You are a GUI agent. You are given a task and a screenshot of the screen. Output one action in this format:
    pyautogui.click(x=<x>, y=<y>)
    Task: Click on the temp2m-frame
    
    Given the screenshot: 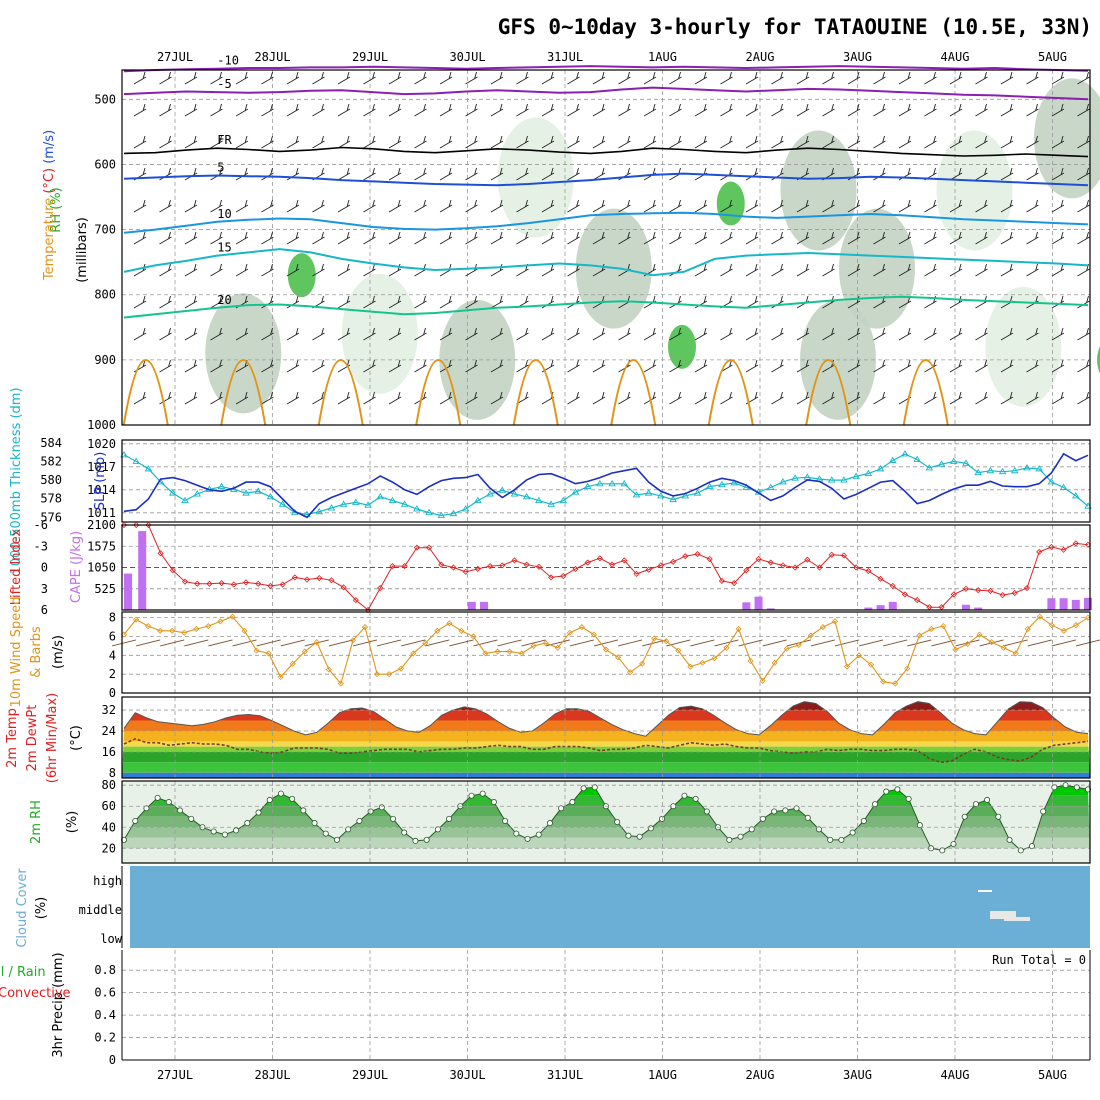 What is the action you would take?
    pyautogui.click(x=606, y=737)
    